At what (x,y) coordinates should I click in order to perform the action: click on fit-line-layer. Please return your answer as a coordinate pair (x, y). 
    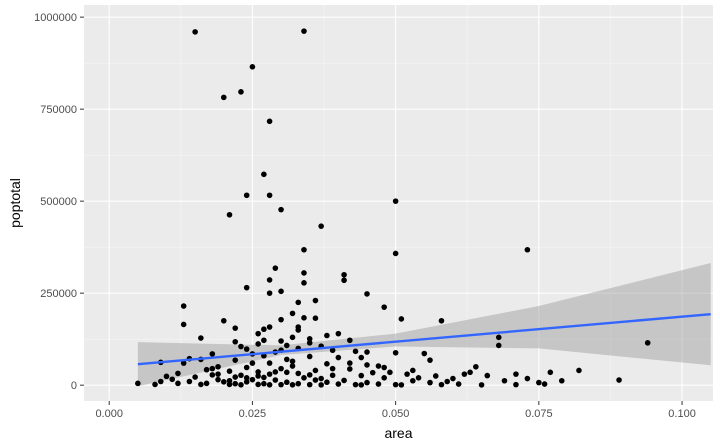
    Looking at the image, I should click on (424, 339).